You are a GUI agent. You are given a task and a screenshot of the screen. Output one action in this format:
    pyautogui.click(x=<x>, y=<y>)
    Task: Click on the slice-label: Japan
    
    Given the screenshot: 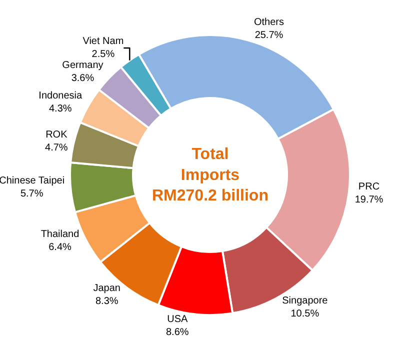 What is the action you would take?
    pyautogui.click(x=106, y=288)
    